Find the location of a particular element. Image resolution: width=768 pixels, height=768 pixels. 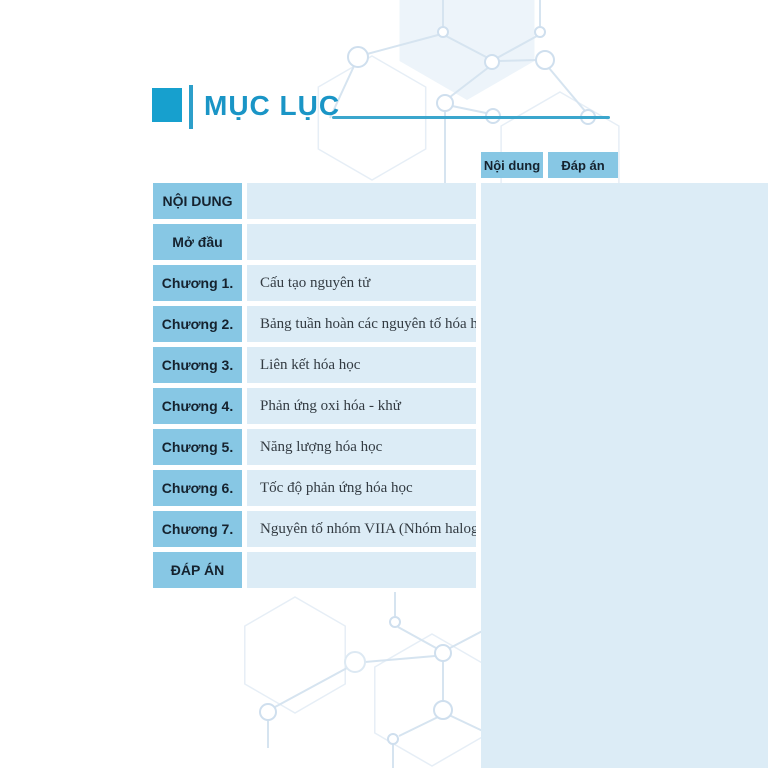

row-title-cell: Bảng tuần hoàn các nguyên tố hóa học is located at coordinates (361, 324).